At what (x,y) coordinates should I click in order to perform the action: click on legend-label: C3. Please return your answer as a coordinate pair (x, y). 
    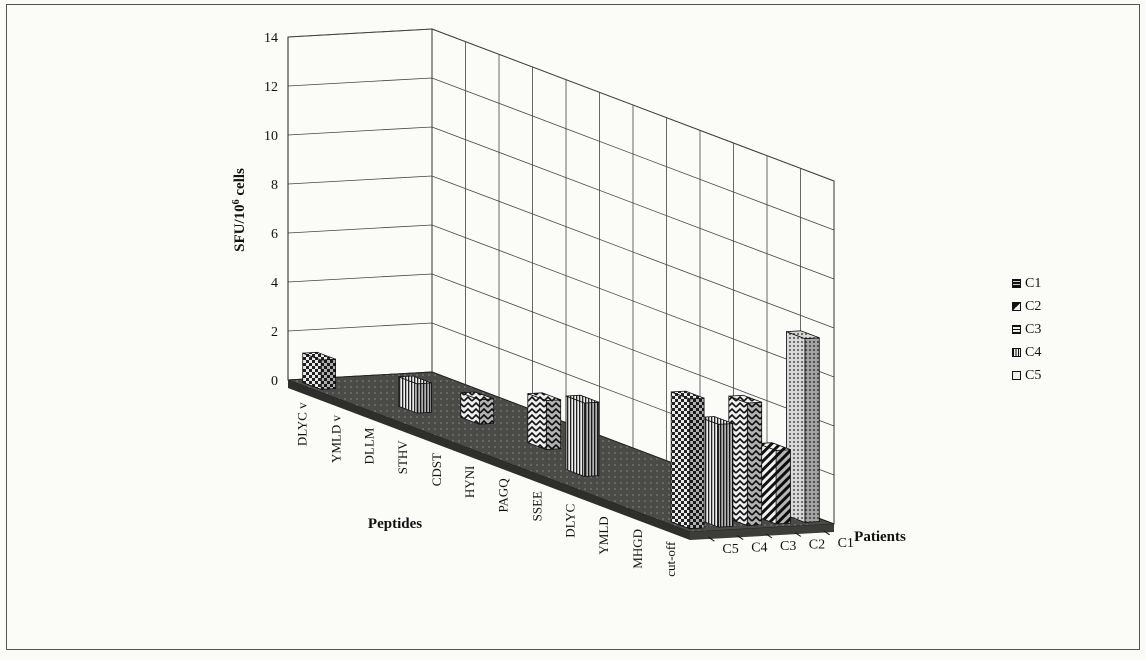
    Looking at the image, I should click on (1033, 329).